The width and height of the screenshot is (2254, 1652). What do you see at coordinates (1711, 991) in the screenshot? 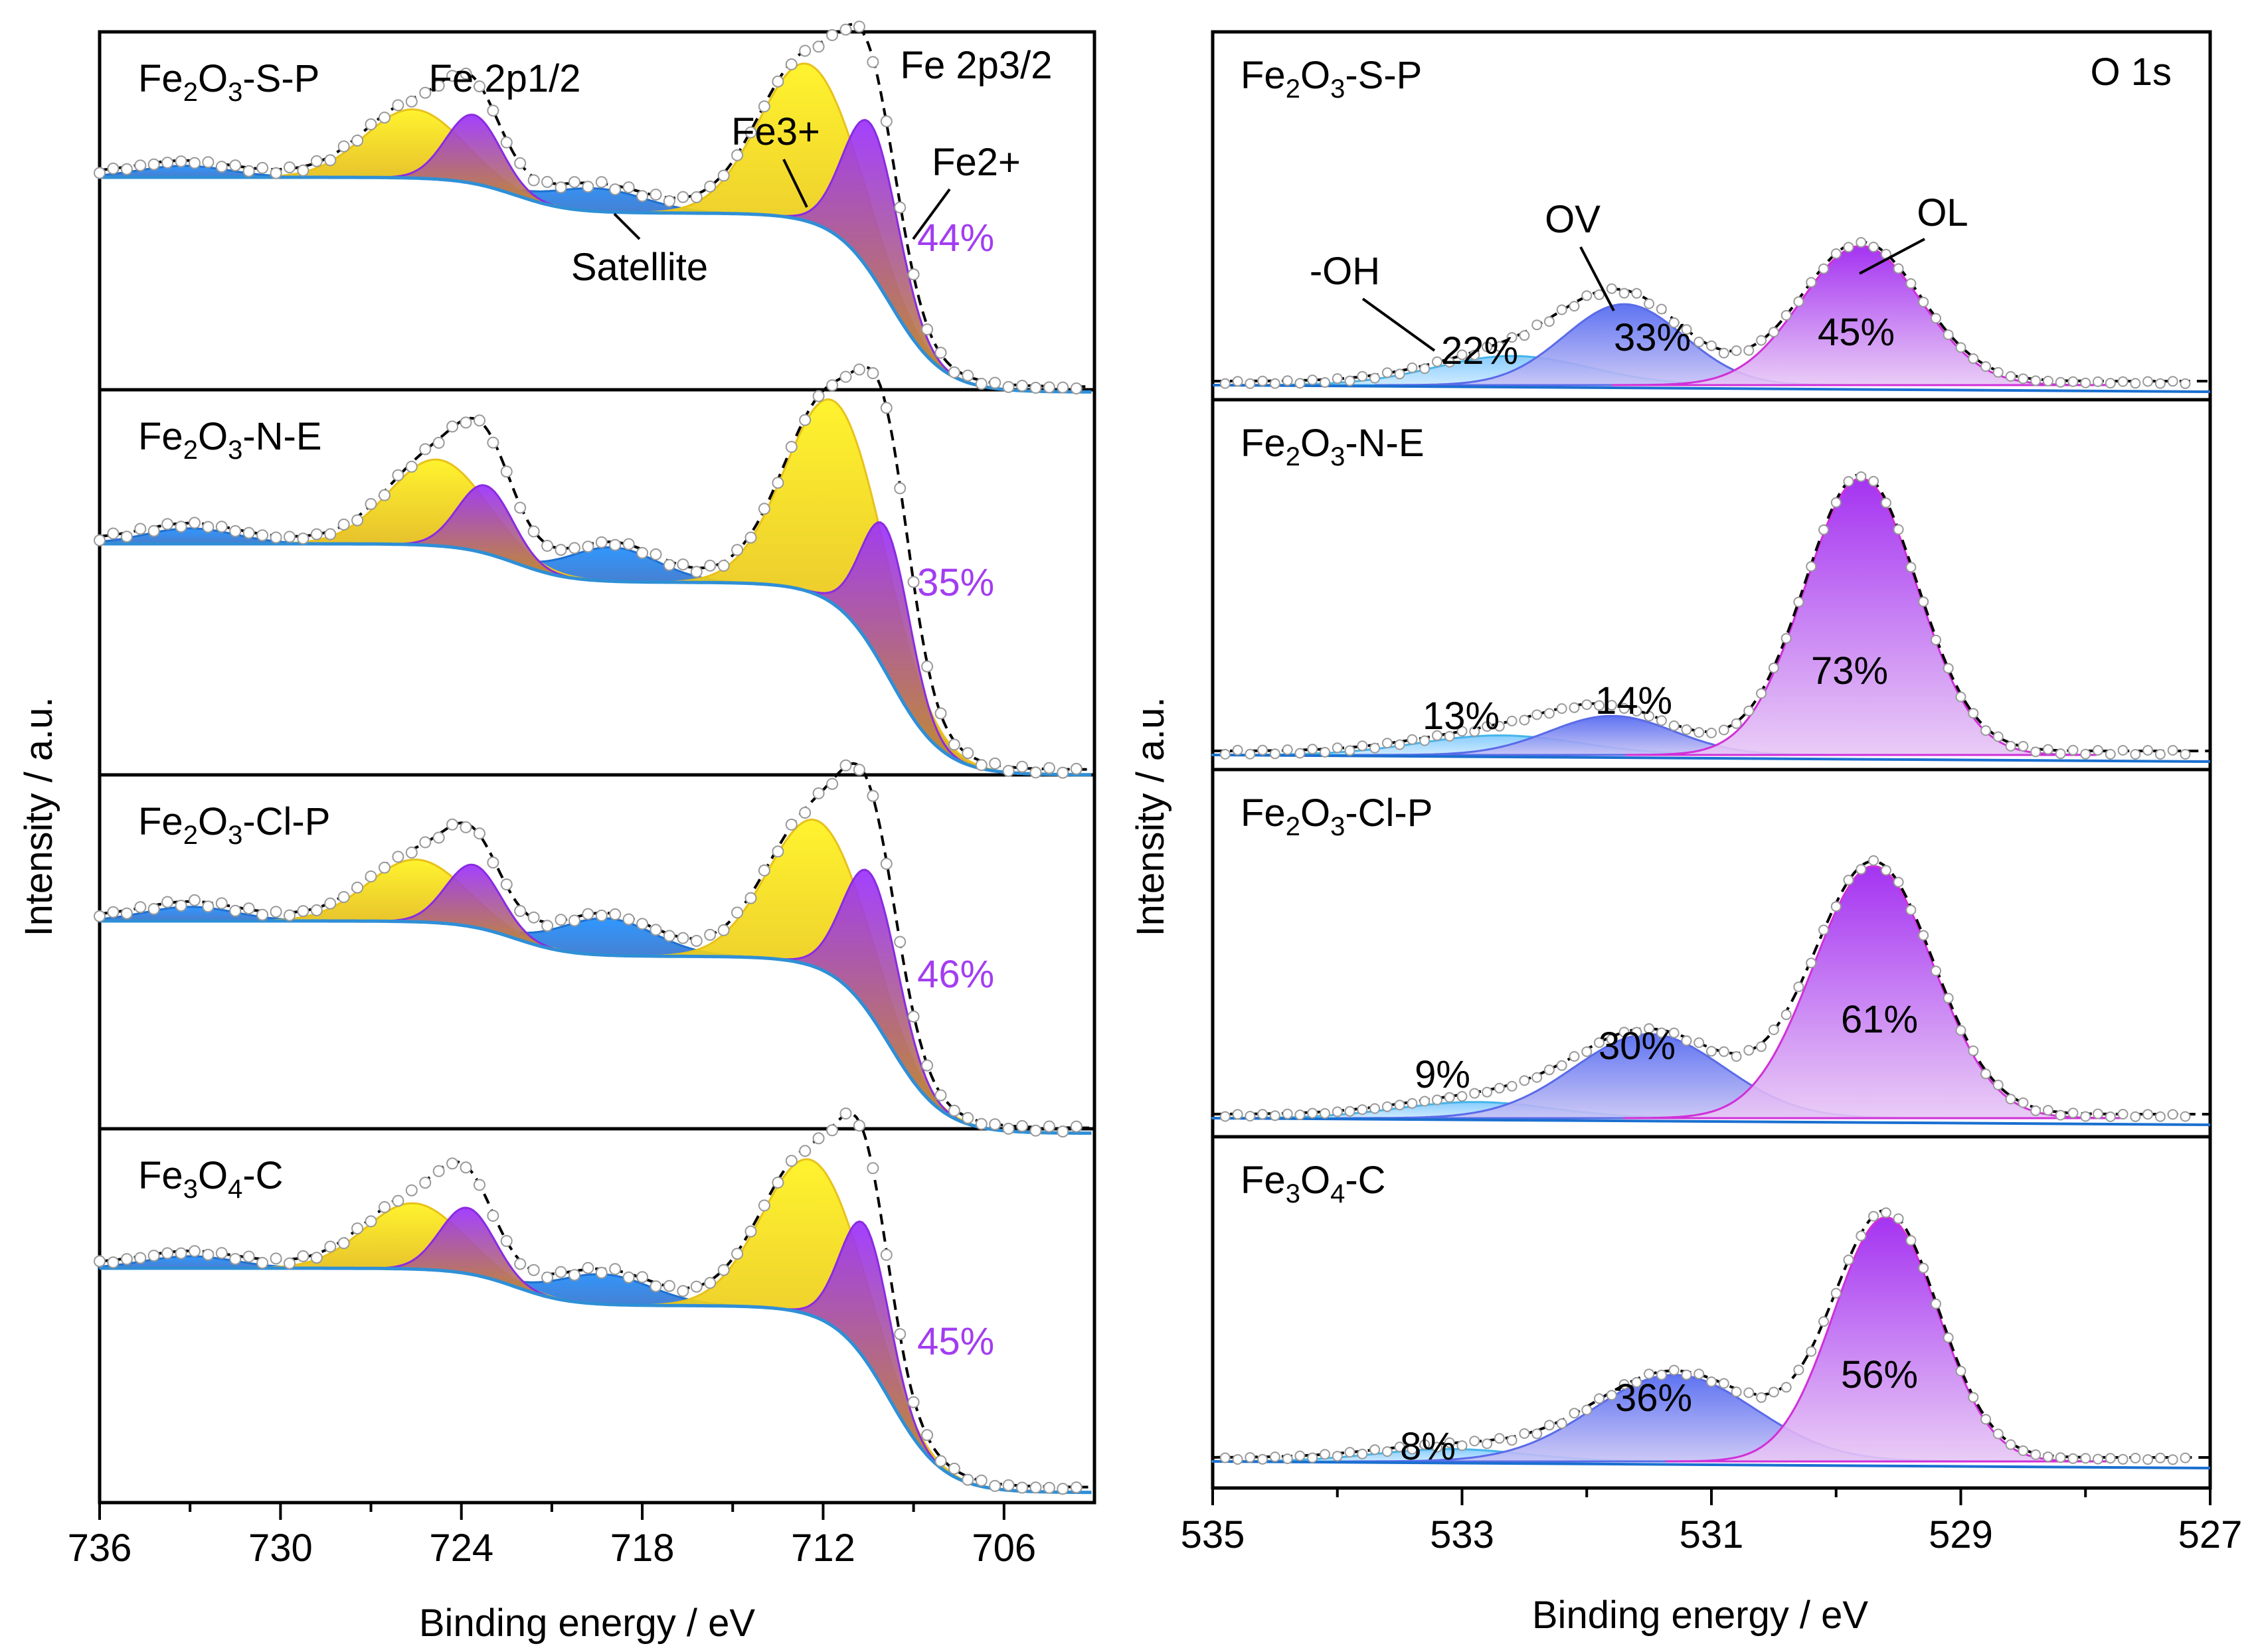
I see `o1s-spectrum` at bounding box center [1711, 991].